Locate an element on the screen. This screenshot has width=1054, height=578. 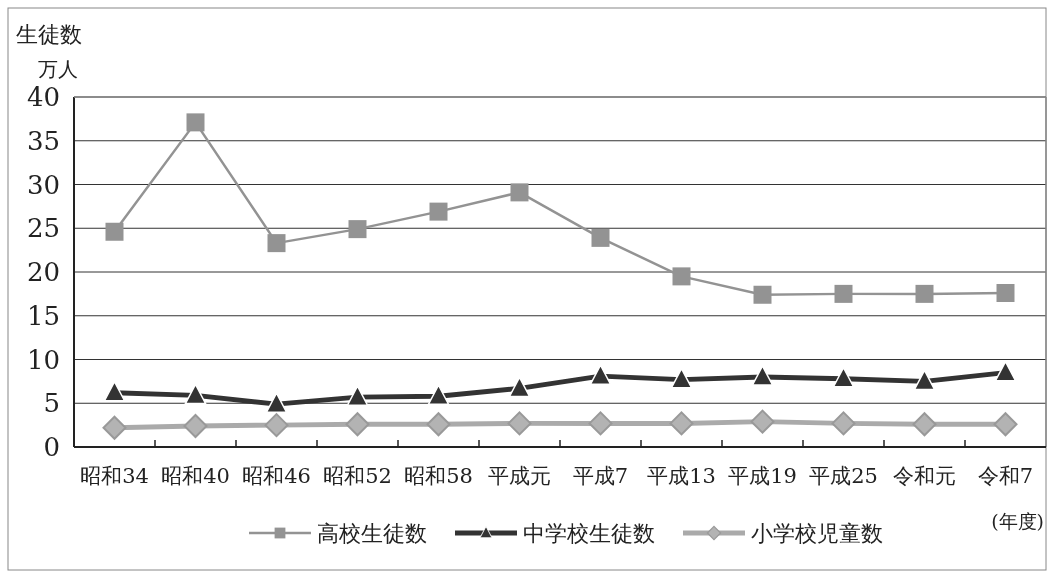
x-axis-title: (年度) is located at coordinates (1017, 521).